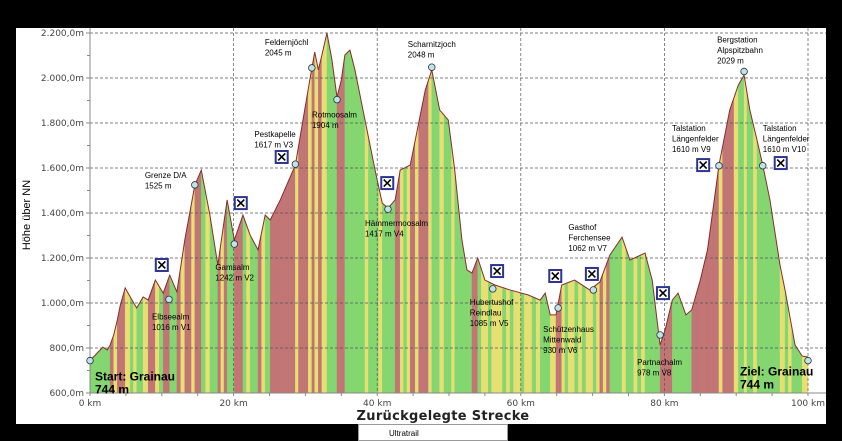 The height and width of the screenshot is (441, 842). I want to click on x-tick-label: 40 km, so click(377, 404).